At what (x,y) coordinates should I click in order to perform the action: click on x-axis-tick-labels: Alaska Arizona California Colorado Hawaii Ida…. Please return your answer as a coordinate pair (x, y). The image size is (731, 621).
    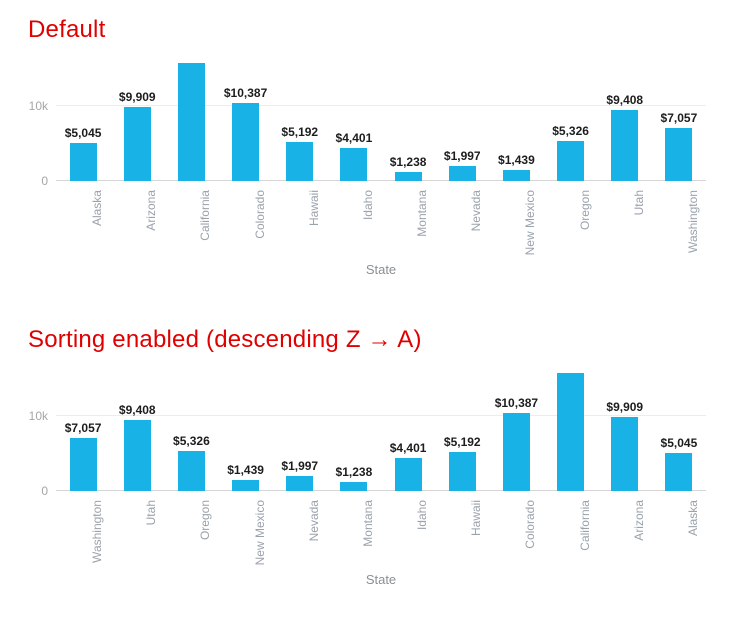
    Looking at the image, I should click on (381, 225).